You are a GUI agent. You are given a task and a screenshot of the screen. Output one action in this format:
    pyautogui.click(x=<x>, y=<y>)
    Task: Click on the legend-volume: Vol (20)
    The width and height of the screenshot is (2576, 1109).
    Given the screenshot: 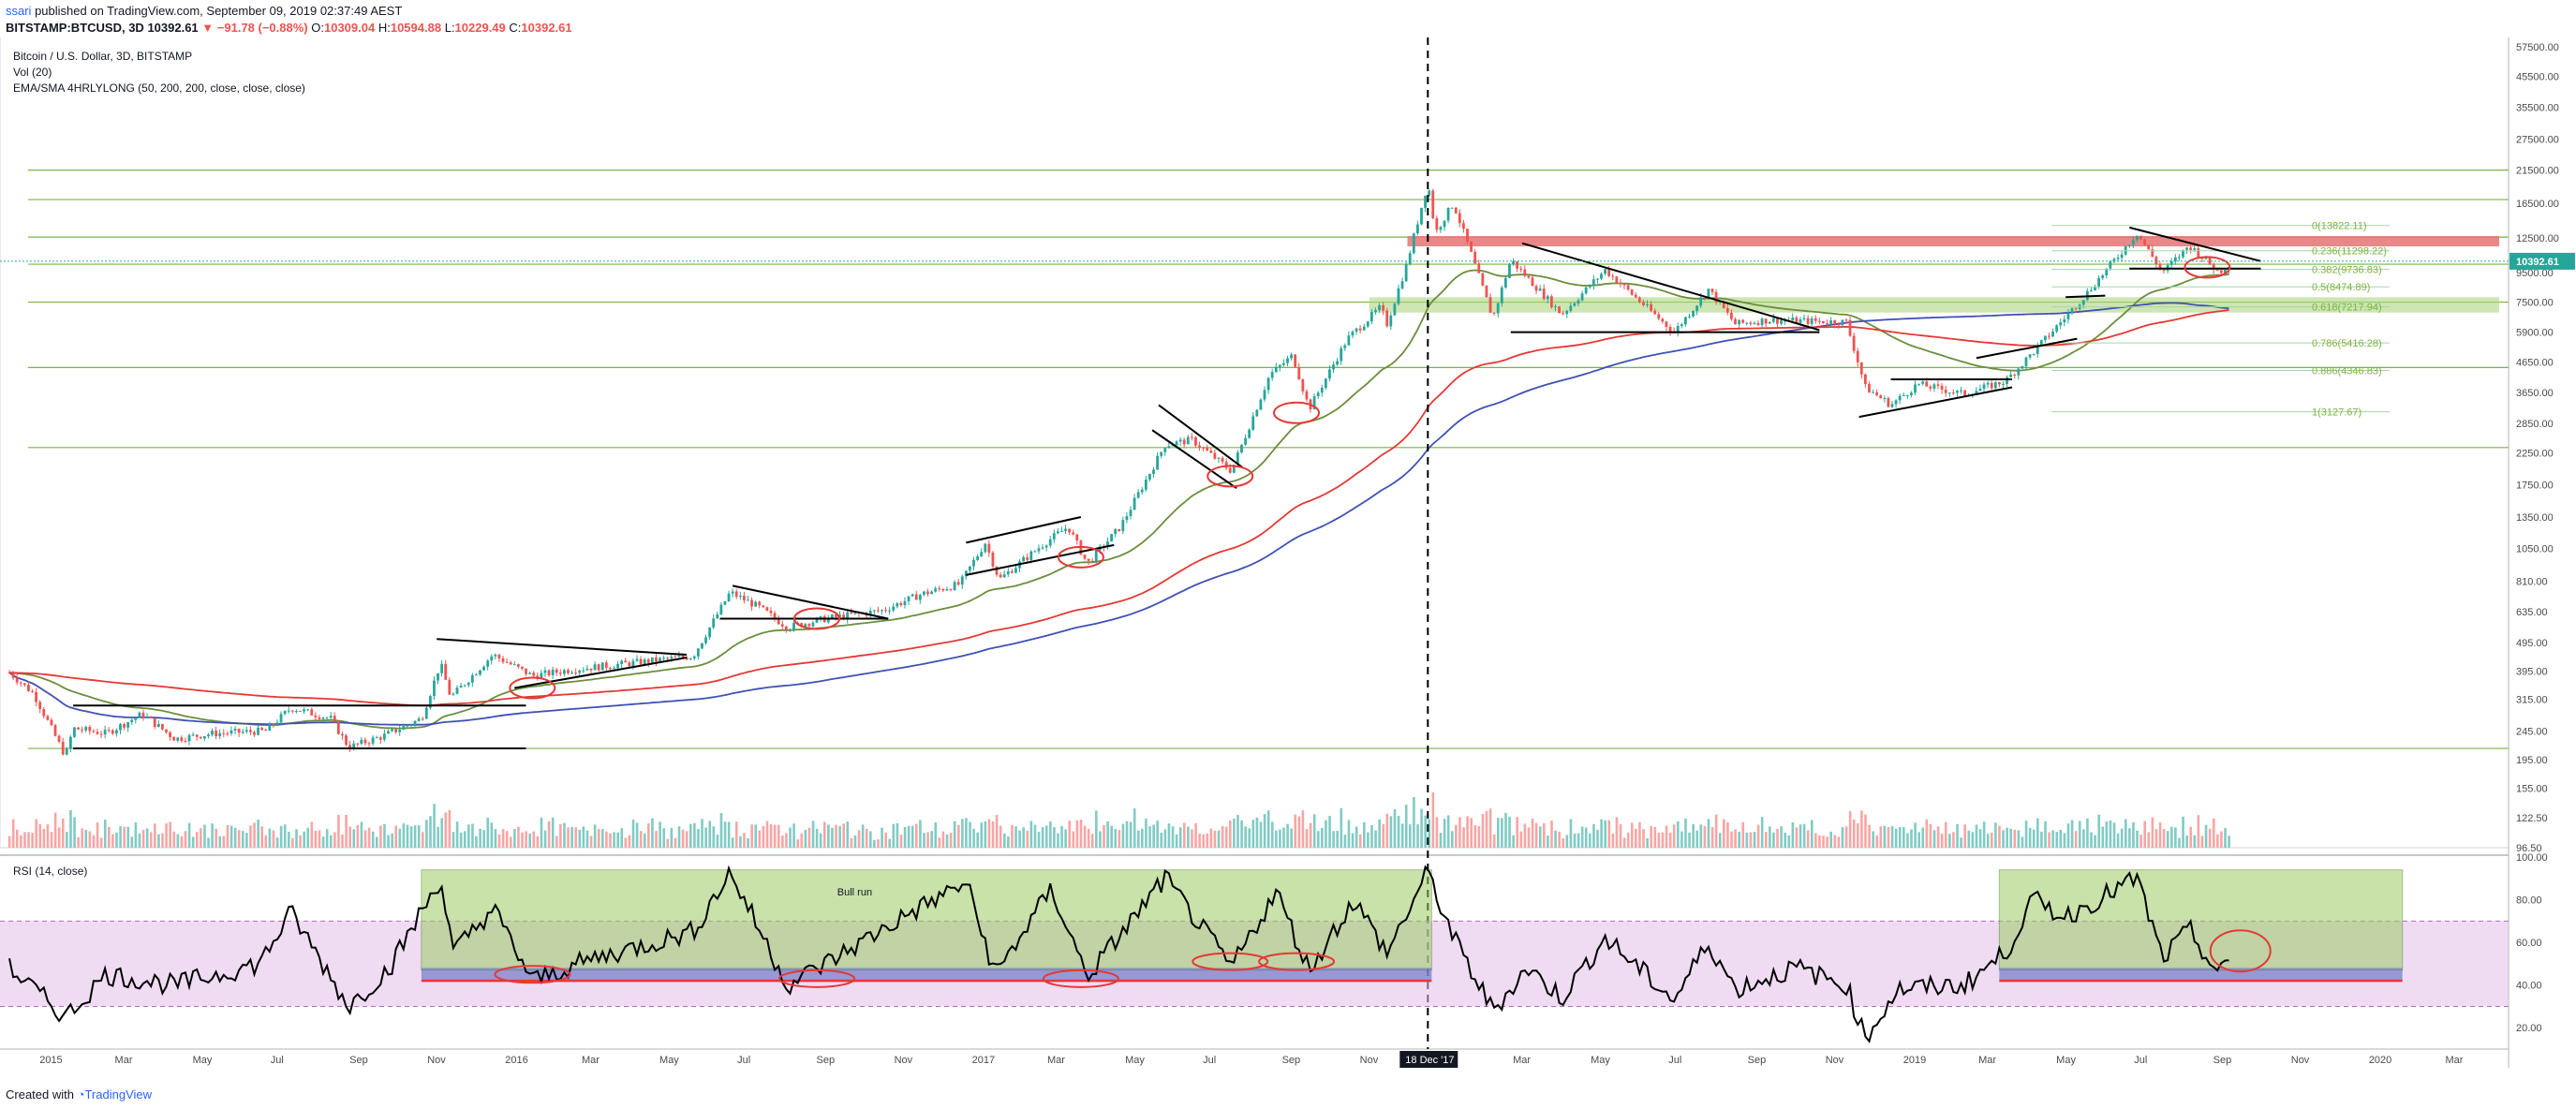 What is the action you would take?
    pyautogui.click(x=32, y=72)
    